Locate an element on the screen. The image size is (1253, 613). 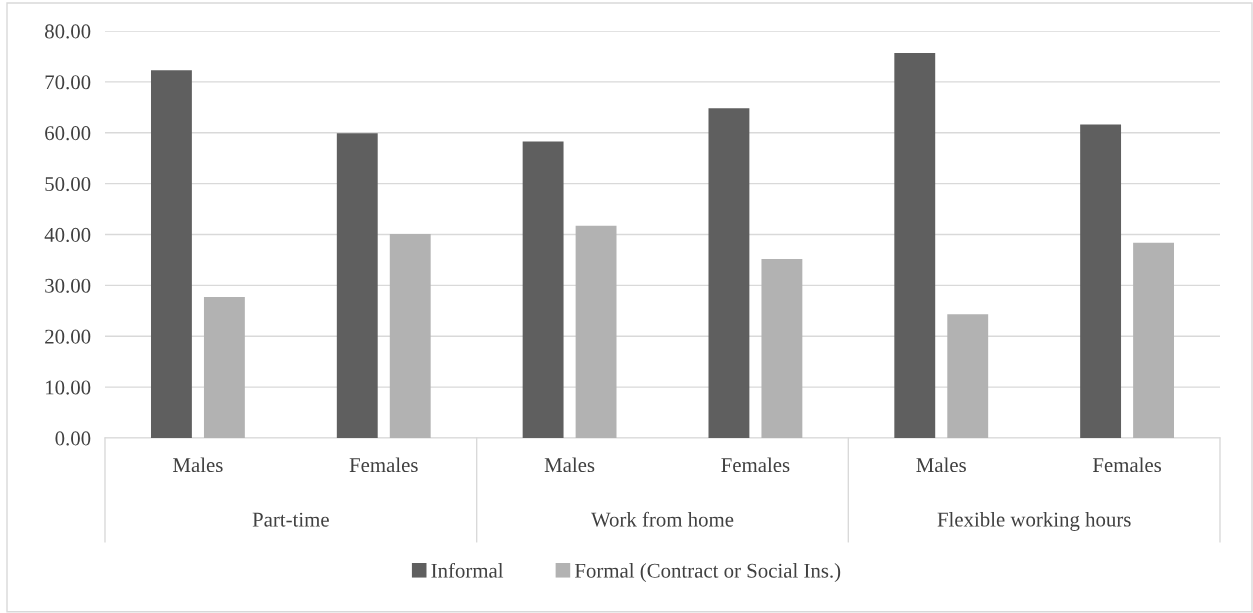
y-tick-label: 40.00 is located at coordinates (67, 235).